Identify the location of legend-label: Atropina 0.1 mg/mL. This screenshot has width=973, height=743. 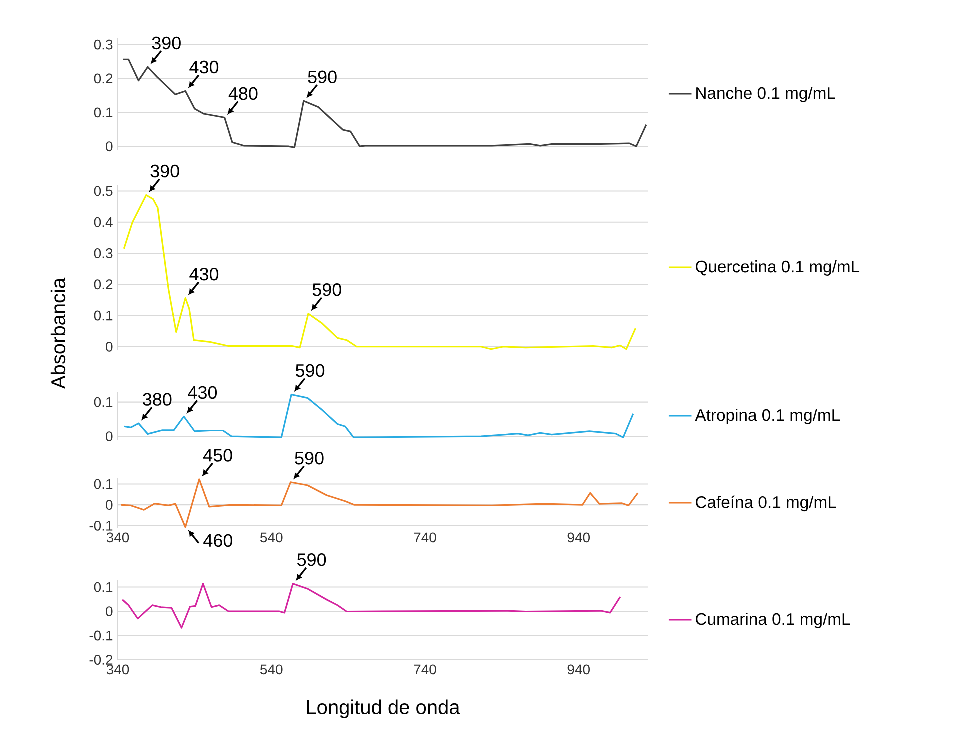
(767, 416).